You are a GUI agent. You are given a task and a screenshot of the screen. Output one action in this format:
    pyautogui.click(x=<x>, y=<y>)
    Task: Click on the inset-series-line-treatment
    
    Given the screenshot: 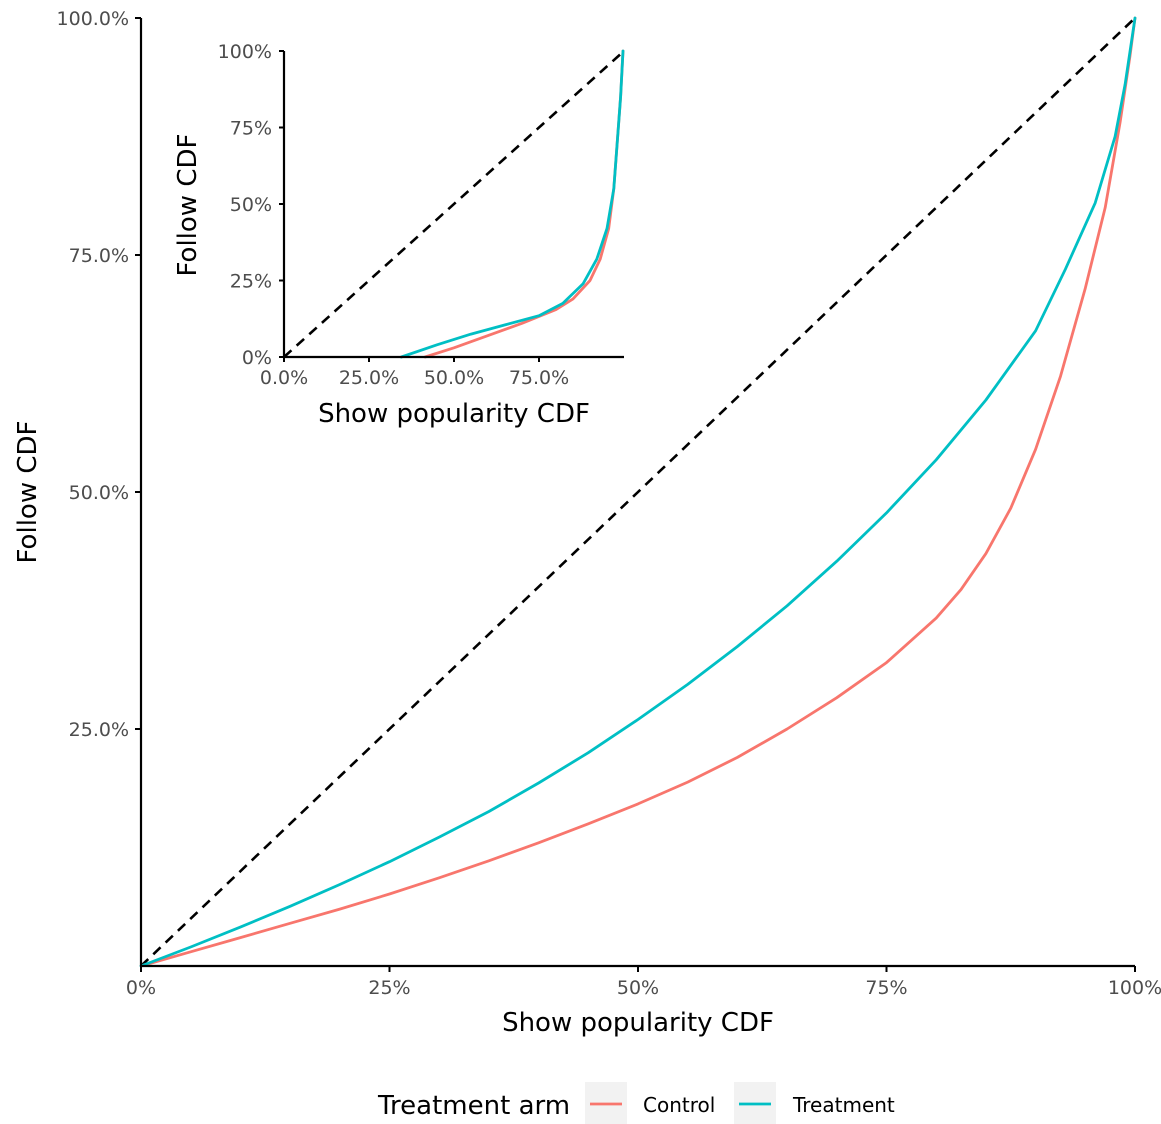 What is the action you would take?
    pyautogui.click(x=512, y=204)
    